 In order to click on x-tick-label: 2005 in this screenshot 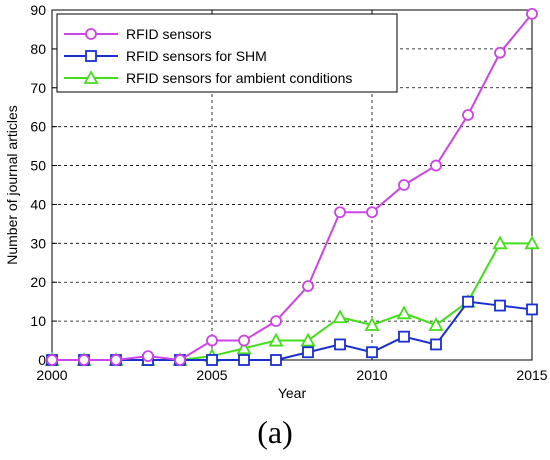, I will do `click(211, 375)`.